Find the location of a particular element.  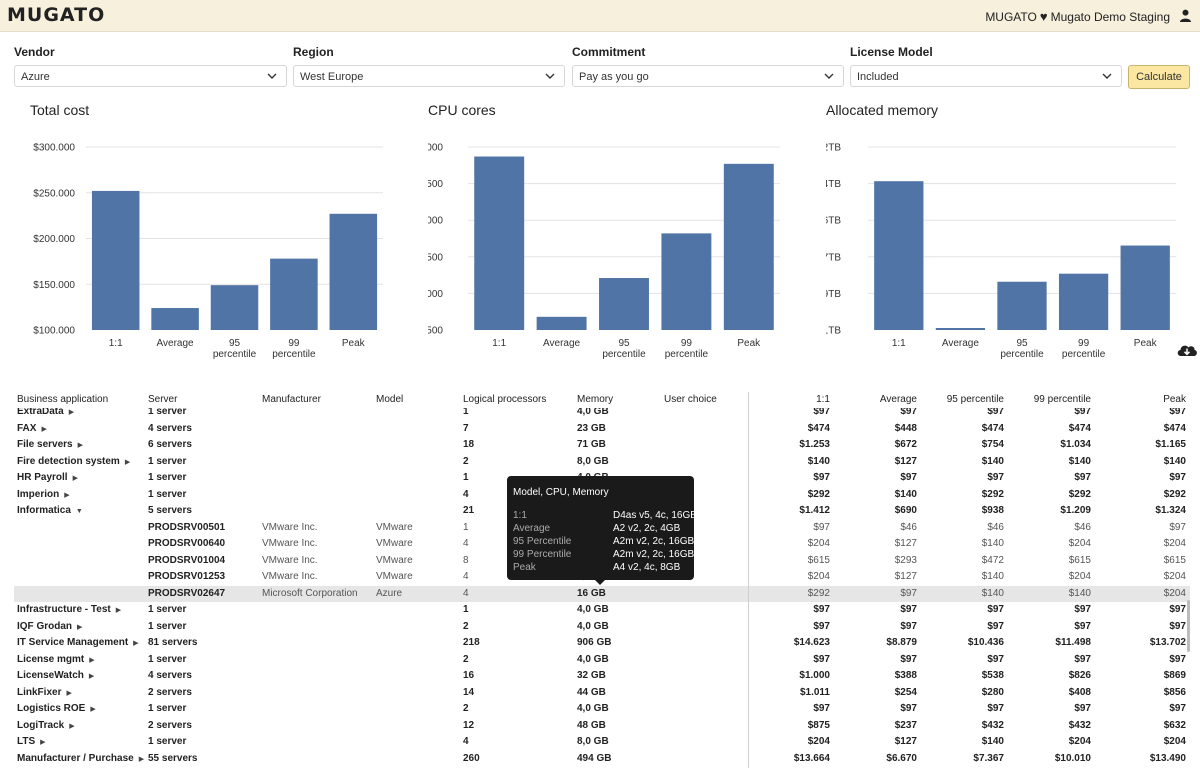

cell-95-percentile: $472 is located at coordinates (992, 560).